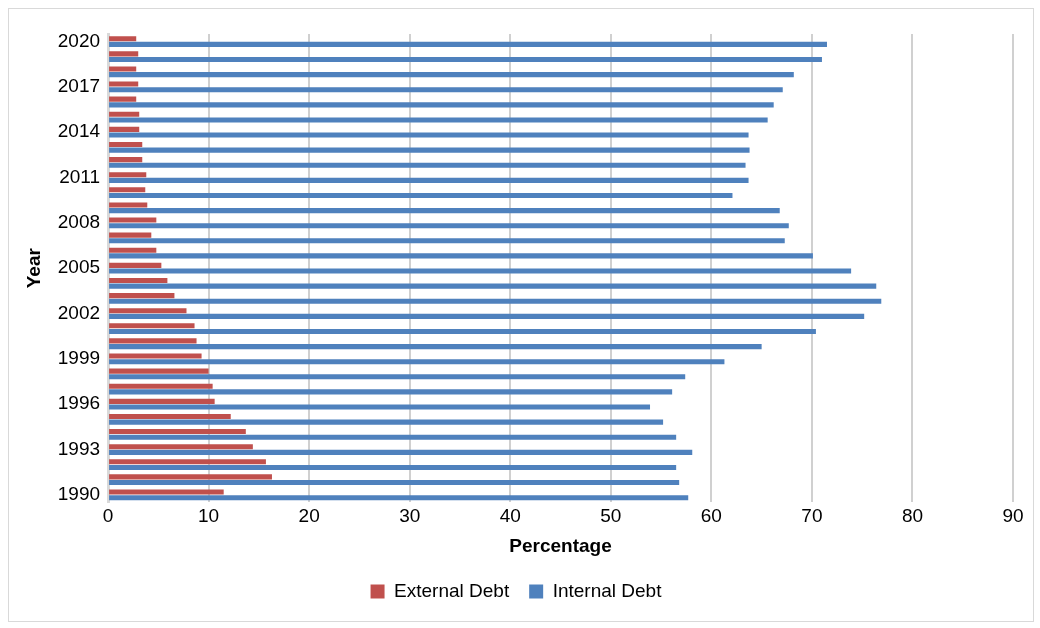  I want to click on y-tick-label: 2008, so click(79, 222).